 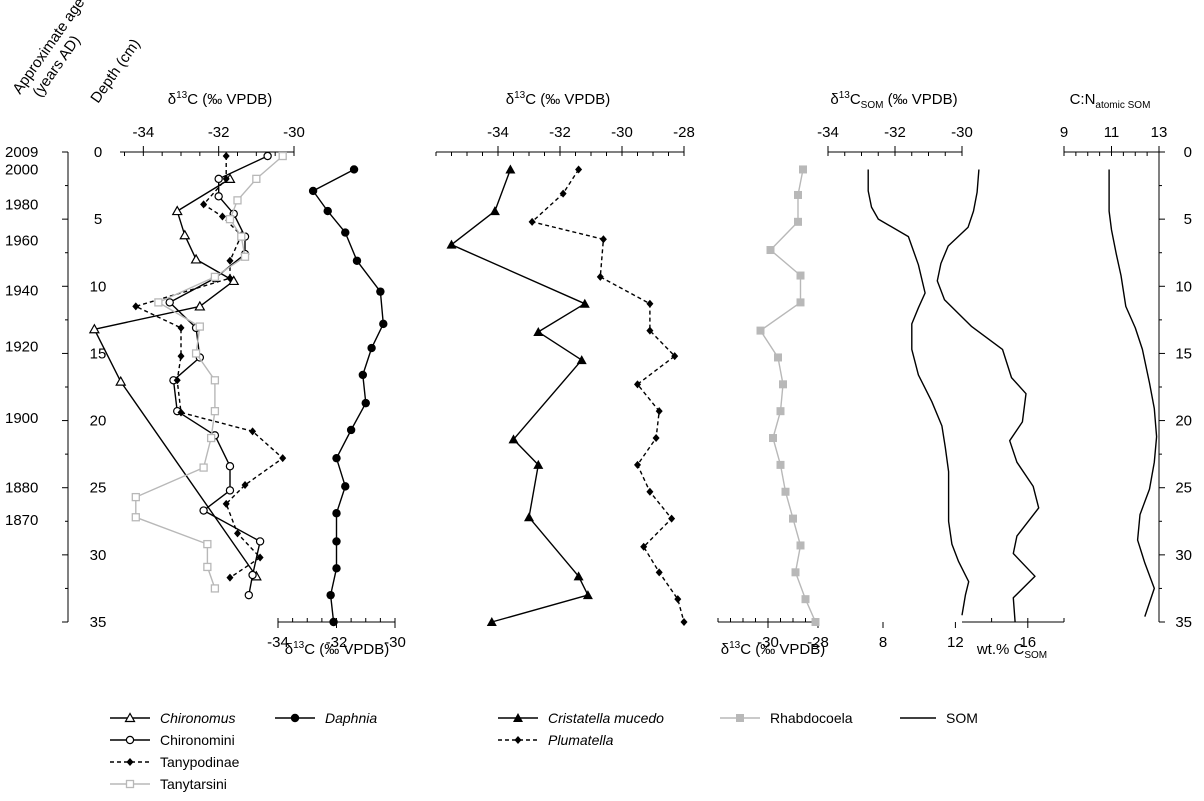 What do you see at coordinates (21, 204) in the screenshot?
I see `age-tick-label: 1980` at bounding box center [21, 204].